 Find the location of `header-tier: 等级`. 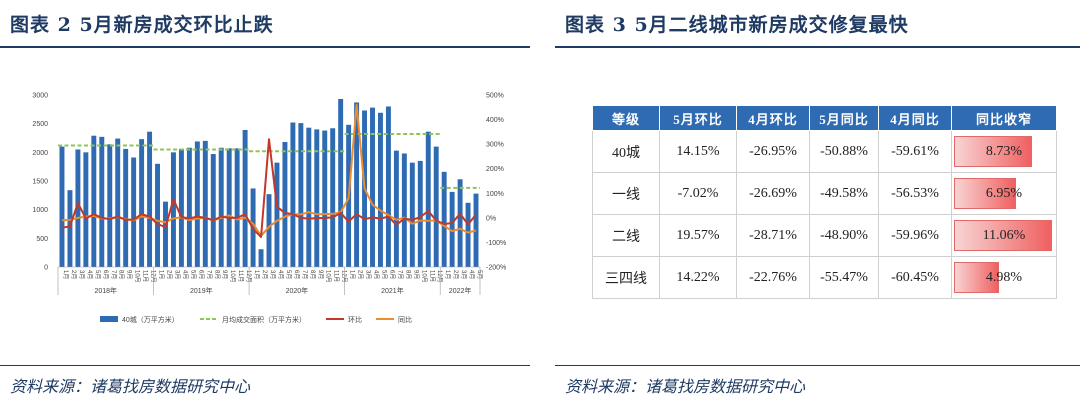

header-tier: 等级 is located at coordinates (626, 118).